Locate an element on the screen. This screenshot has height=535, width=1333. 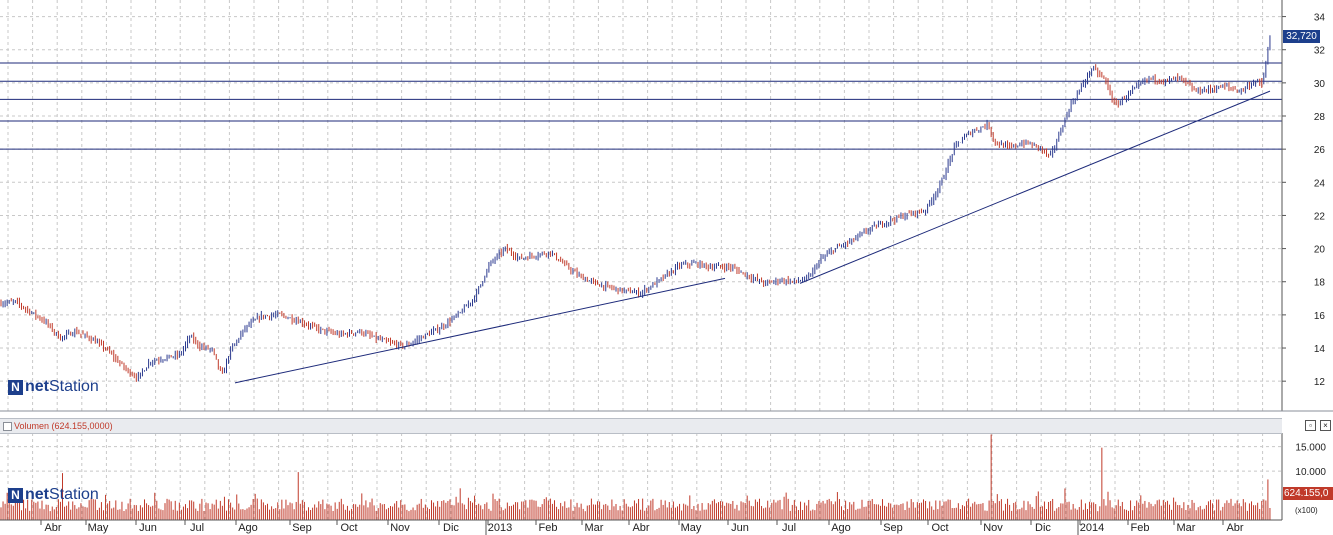
volume-unit-label: (x100) is located at coordinates (1306, 510).